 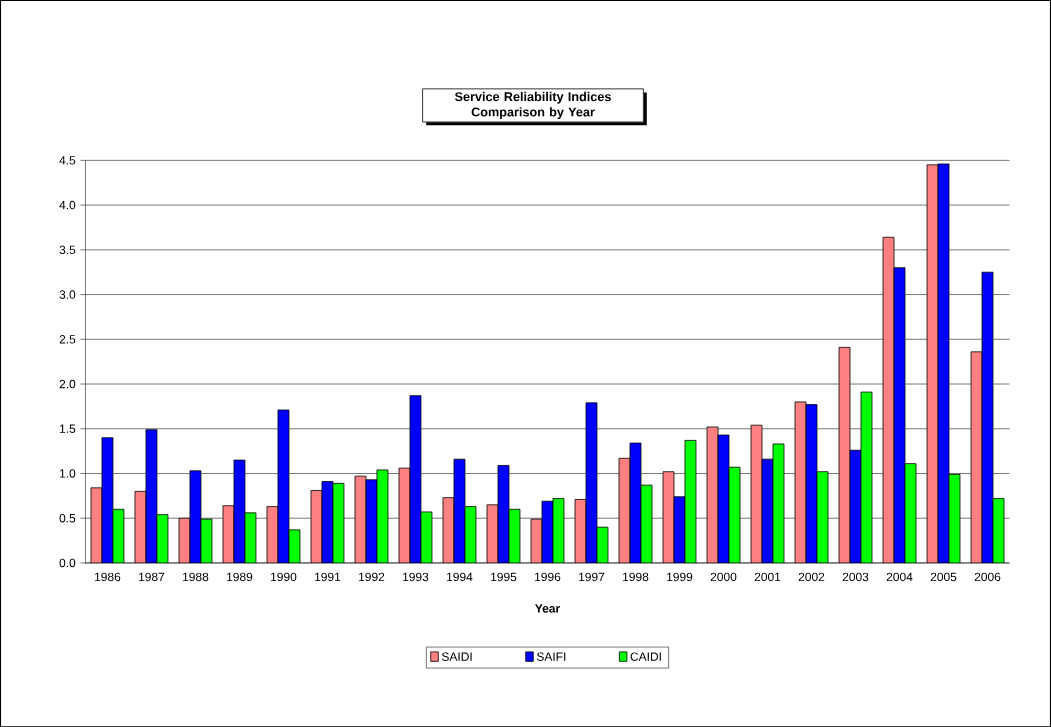 I want to click on x-tick-label: 1993, so click(x=416, y=576).